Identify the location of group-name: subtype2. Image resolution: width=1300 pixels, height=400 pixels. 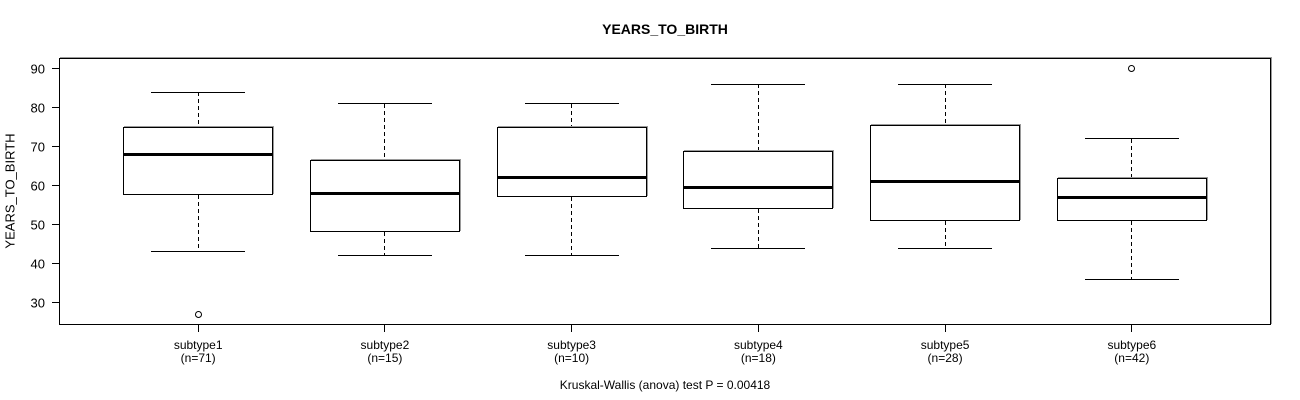
(385, 345).